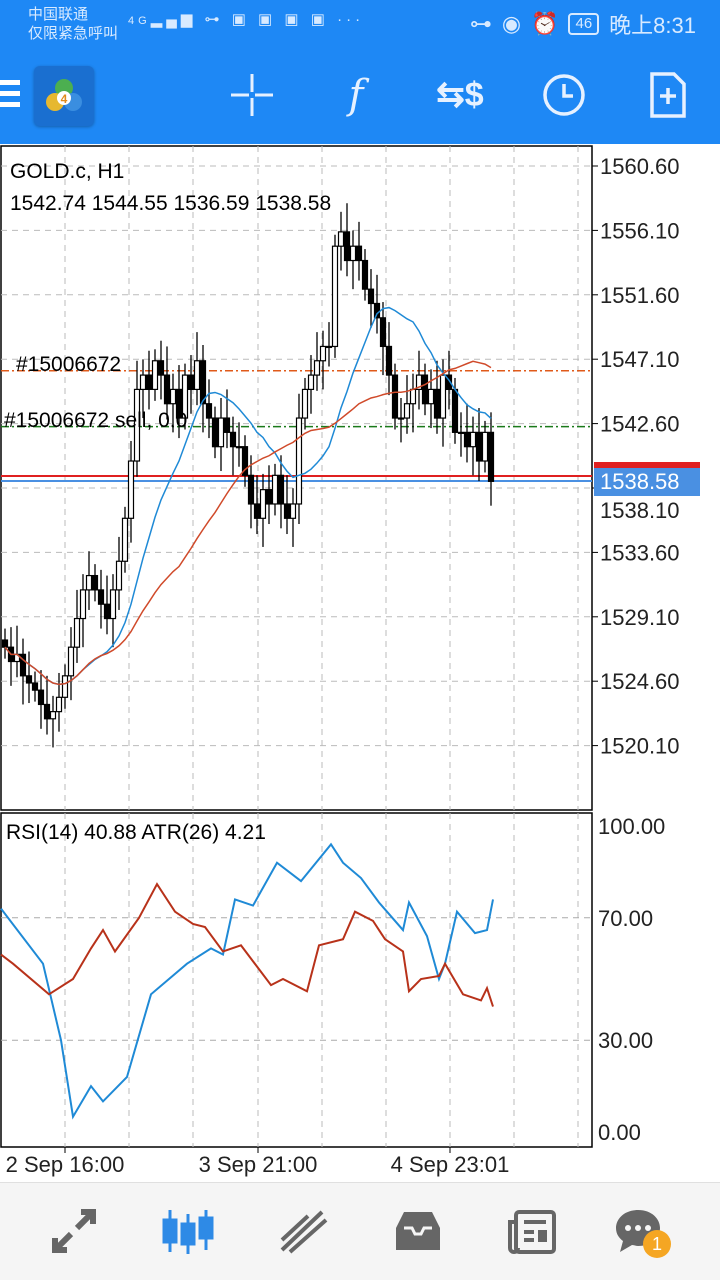 This screenshot has width=720, height=1280. Describe the element at coordinates (460, 95) in the screenshot. I see `trade-icon: ⇆$` at that location.